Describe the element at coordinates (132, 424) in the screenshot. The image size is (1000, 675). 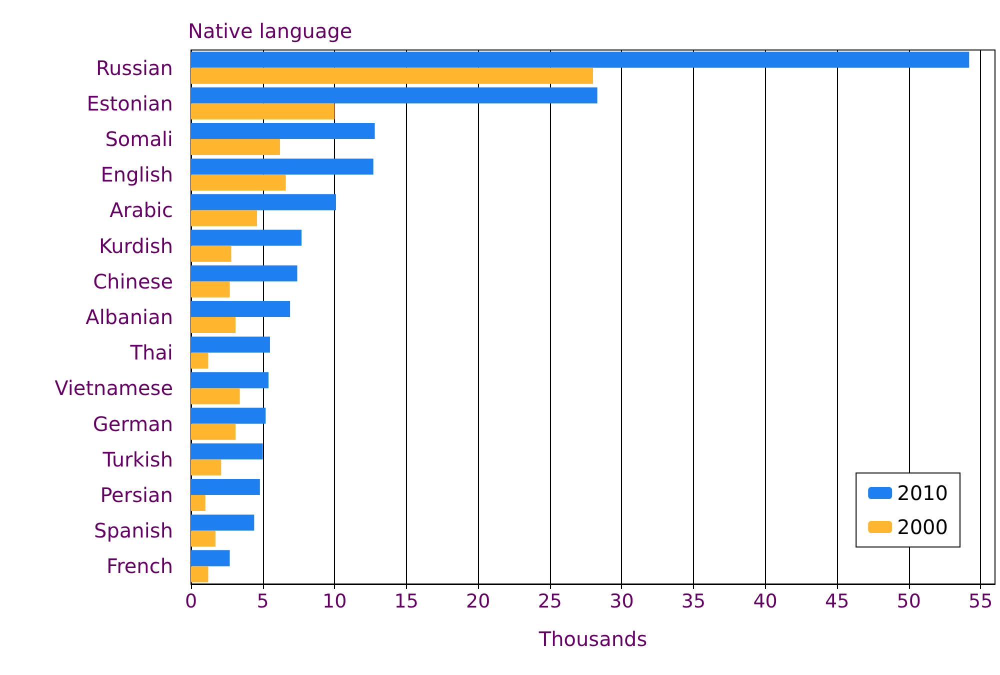
I see `y-tick-label: German` at that location.